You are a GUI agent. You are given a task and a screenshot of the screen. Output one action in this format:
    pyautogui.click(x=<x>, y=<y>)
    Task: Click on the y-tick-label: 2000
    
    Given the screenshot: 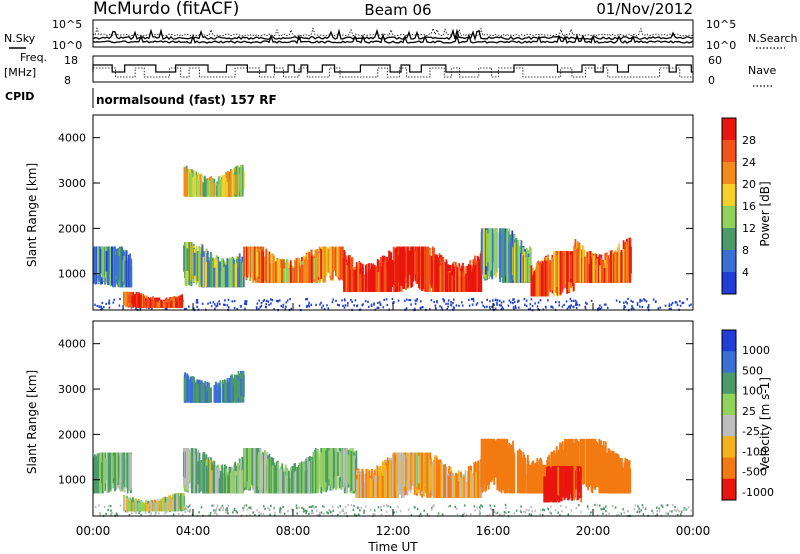 What is the action you would take?
    pyautogui.click(x=72, y=434)
    